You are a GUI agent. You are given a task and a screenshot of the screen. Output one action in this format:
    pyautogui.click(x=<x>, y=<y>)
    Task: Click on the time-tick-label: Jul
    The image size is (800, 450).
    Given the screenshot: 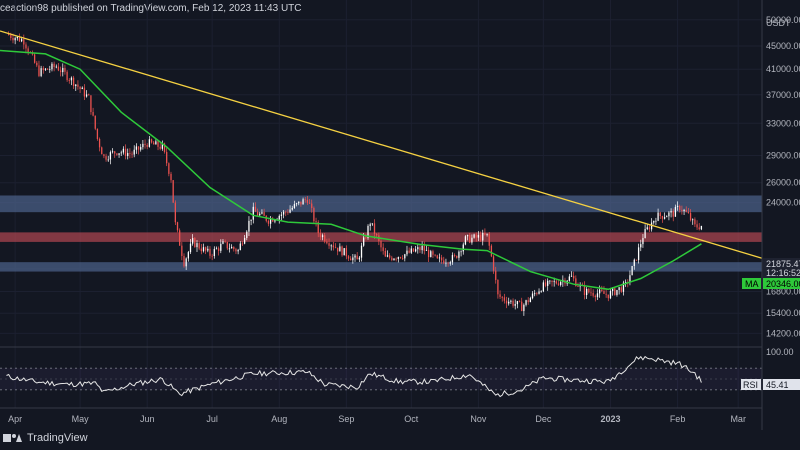 What is the action you would take?
    pyautogui.click(x=212, y=419)
    